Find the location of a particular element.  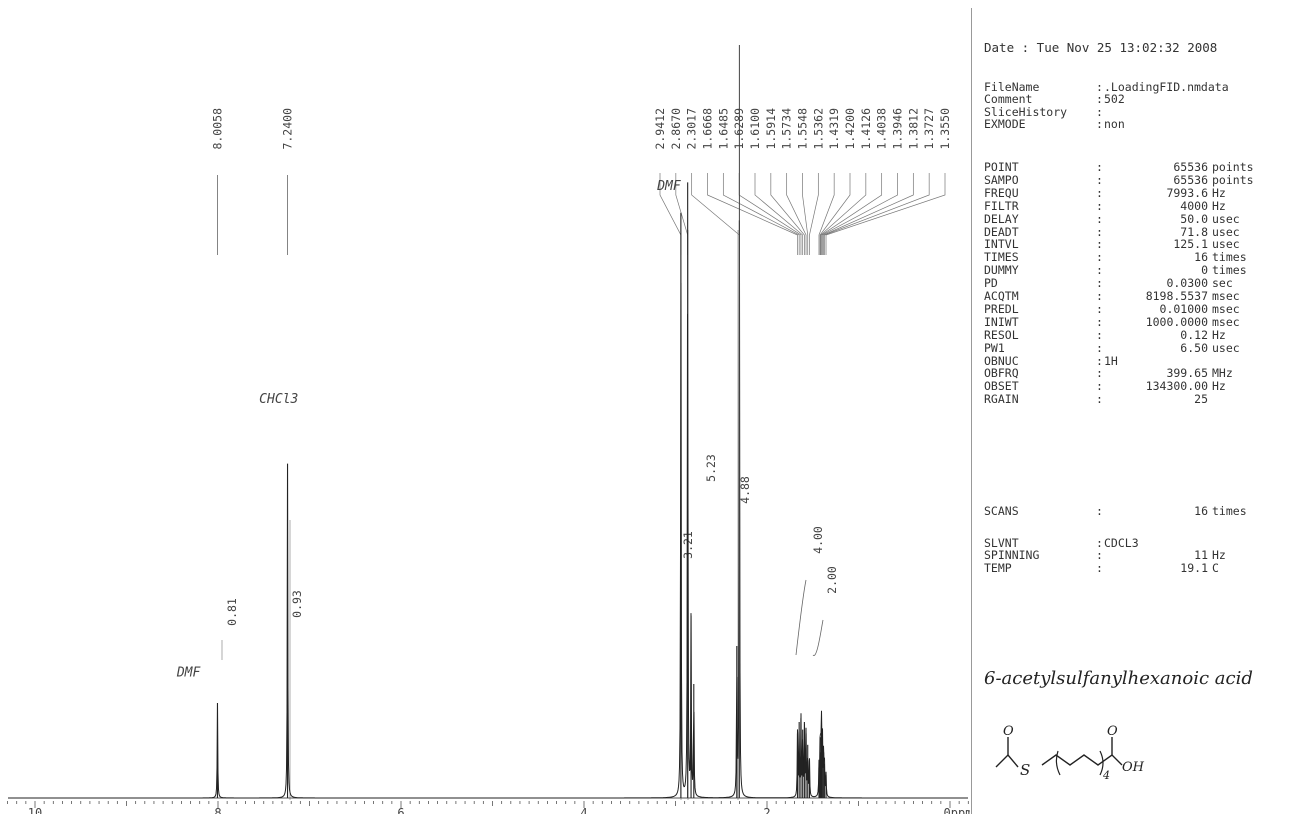

param-row-deadt: DEADT: 71.8 usec is located at coordinates (1134, 231).